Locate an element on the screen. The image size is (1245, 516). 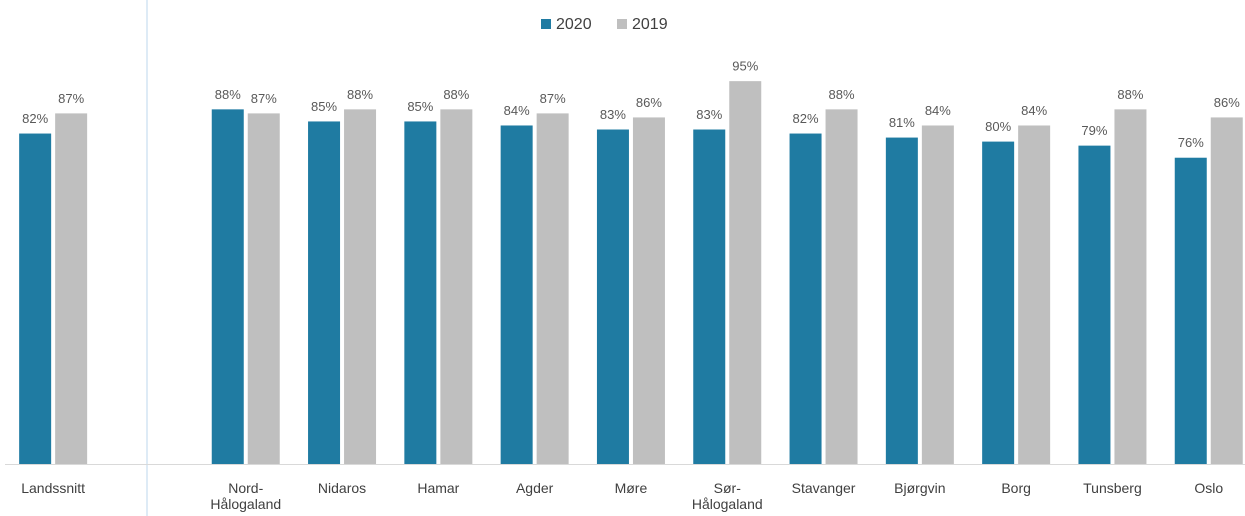
x-tick-label: Nord-Hålogaland is located at coordinates (246, 496).